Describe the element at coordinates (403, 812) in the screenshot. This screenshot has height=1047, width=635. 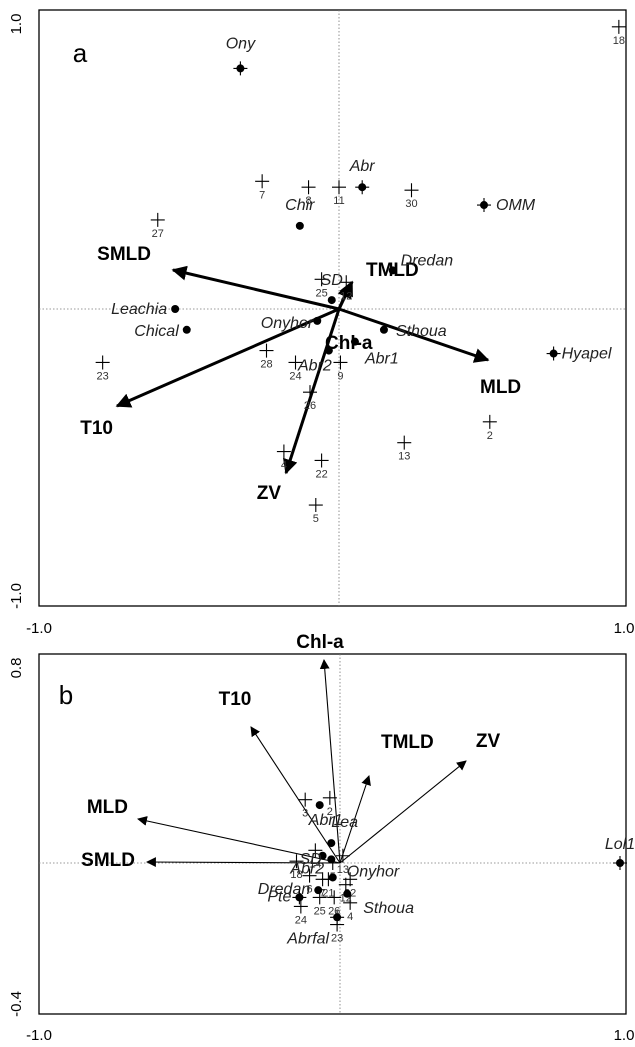
I see `vector-arrow-zv` at that location.